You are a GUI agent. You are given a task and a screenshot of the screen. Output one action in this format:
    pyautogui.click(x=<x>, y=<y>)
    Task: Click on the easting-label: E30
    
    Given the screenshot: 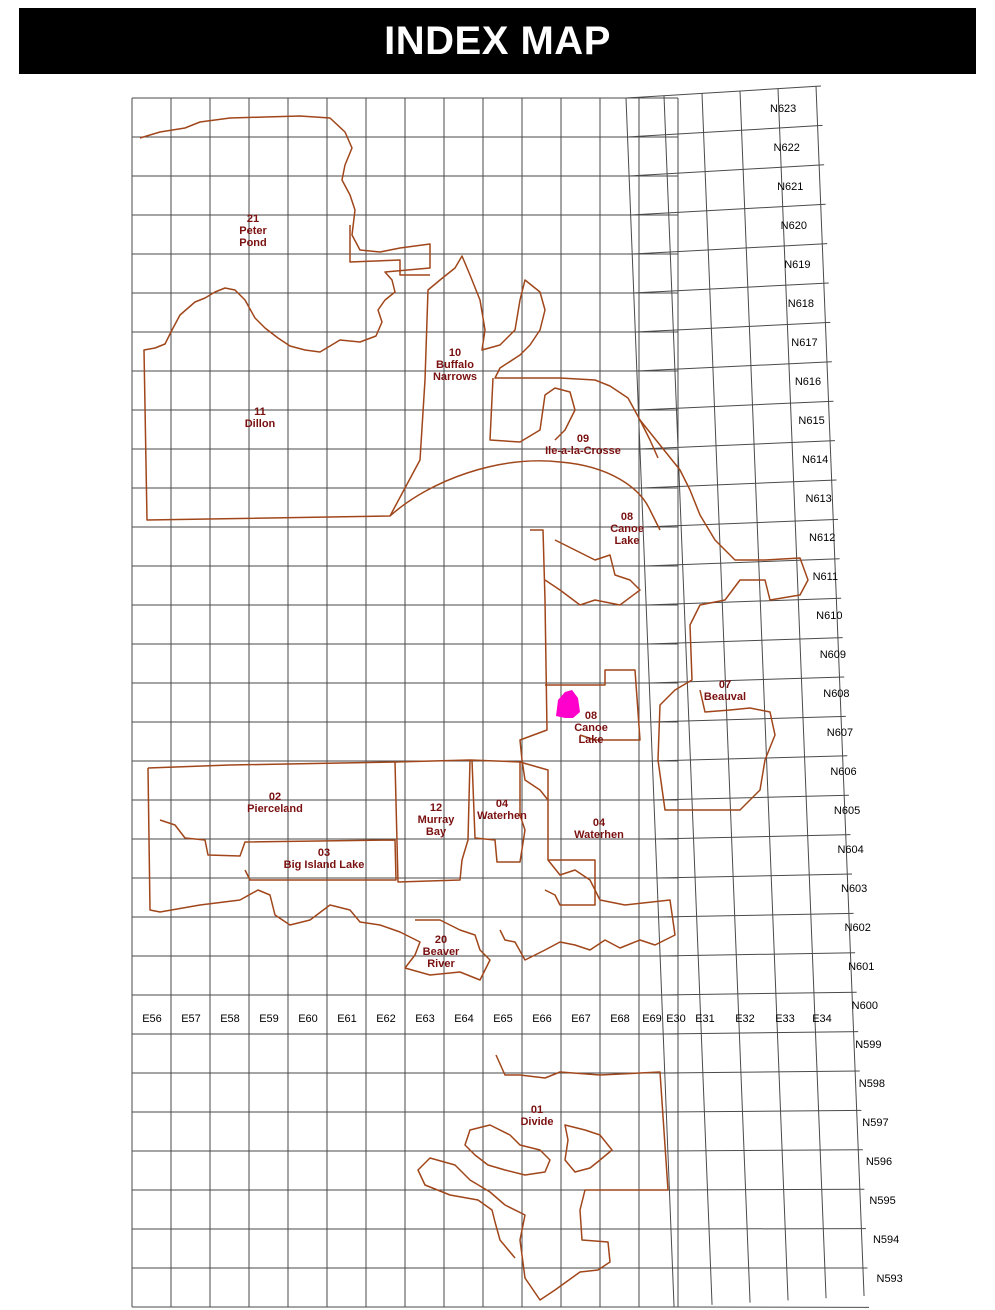 What is the action you would take?
    pyautogui.click(x=676, y=1019)
    